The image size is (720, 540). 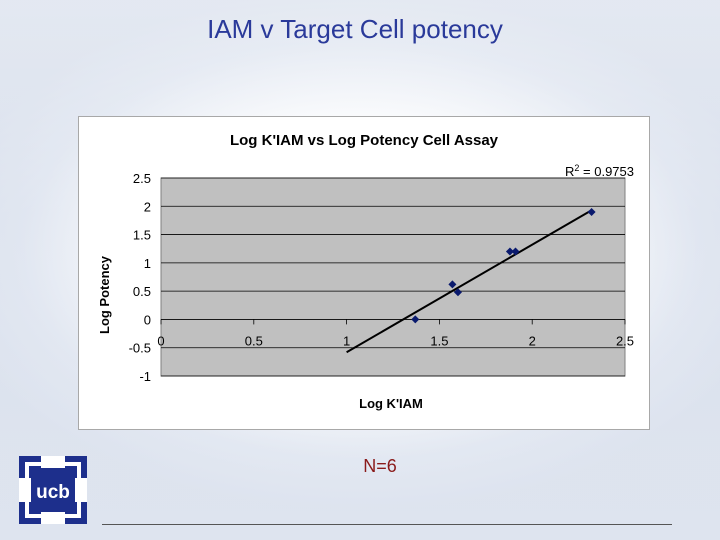 I want to click on x-tick-label: 1, so click(x=346, y=340).